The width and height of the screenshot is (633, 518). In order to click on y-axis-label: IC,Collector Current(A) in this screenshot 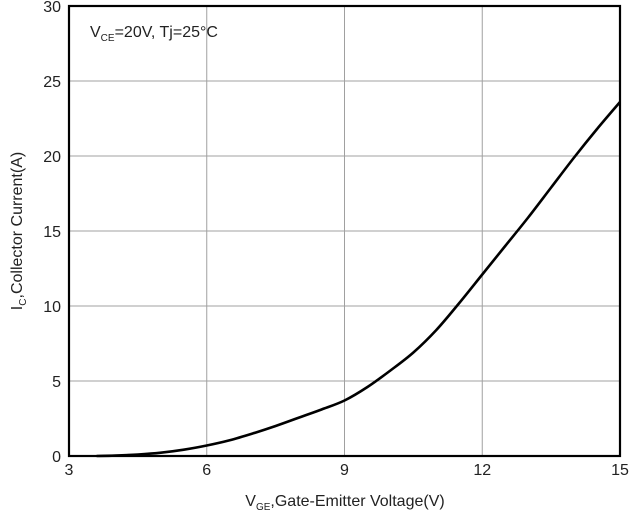, I will do `click(19, 231)`.